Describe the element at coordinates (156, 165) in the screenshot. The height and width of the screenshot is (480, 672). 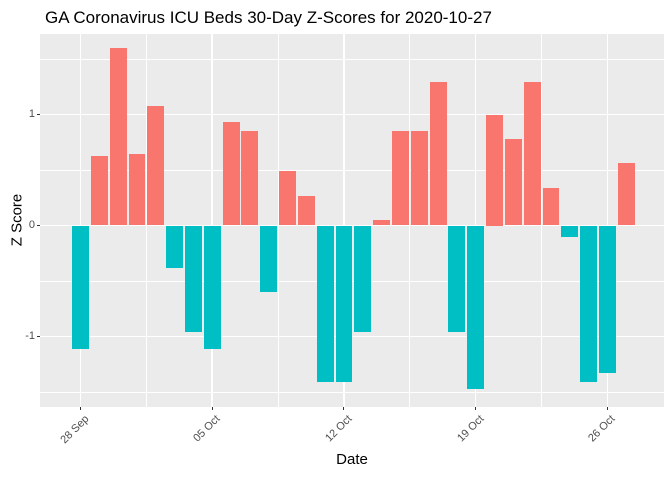
I see `bar-02-oct` at that location.